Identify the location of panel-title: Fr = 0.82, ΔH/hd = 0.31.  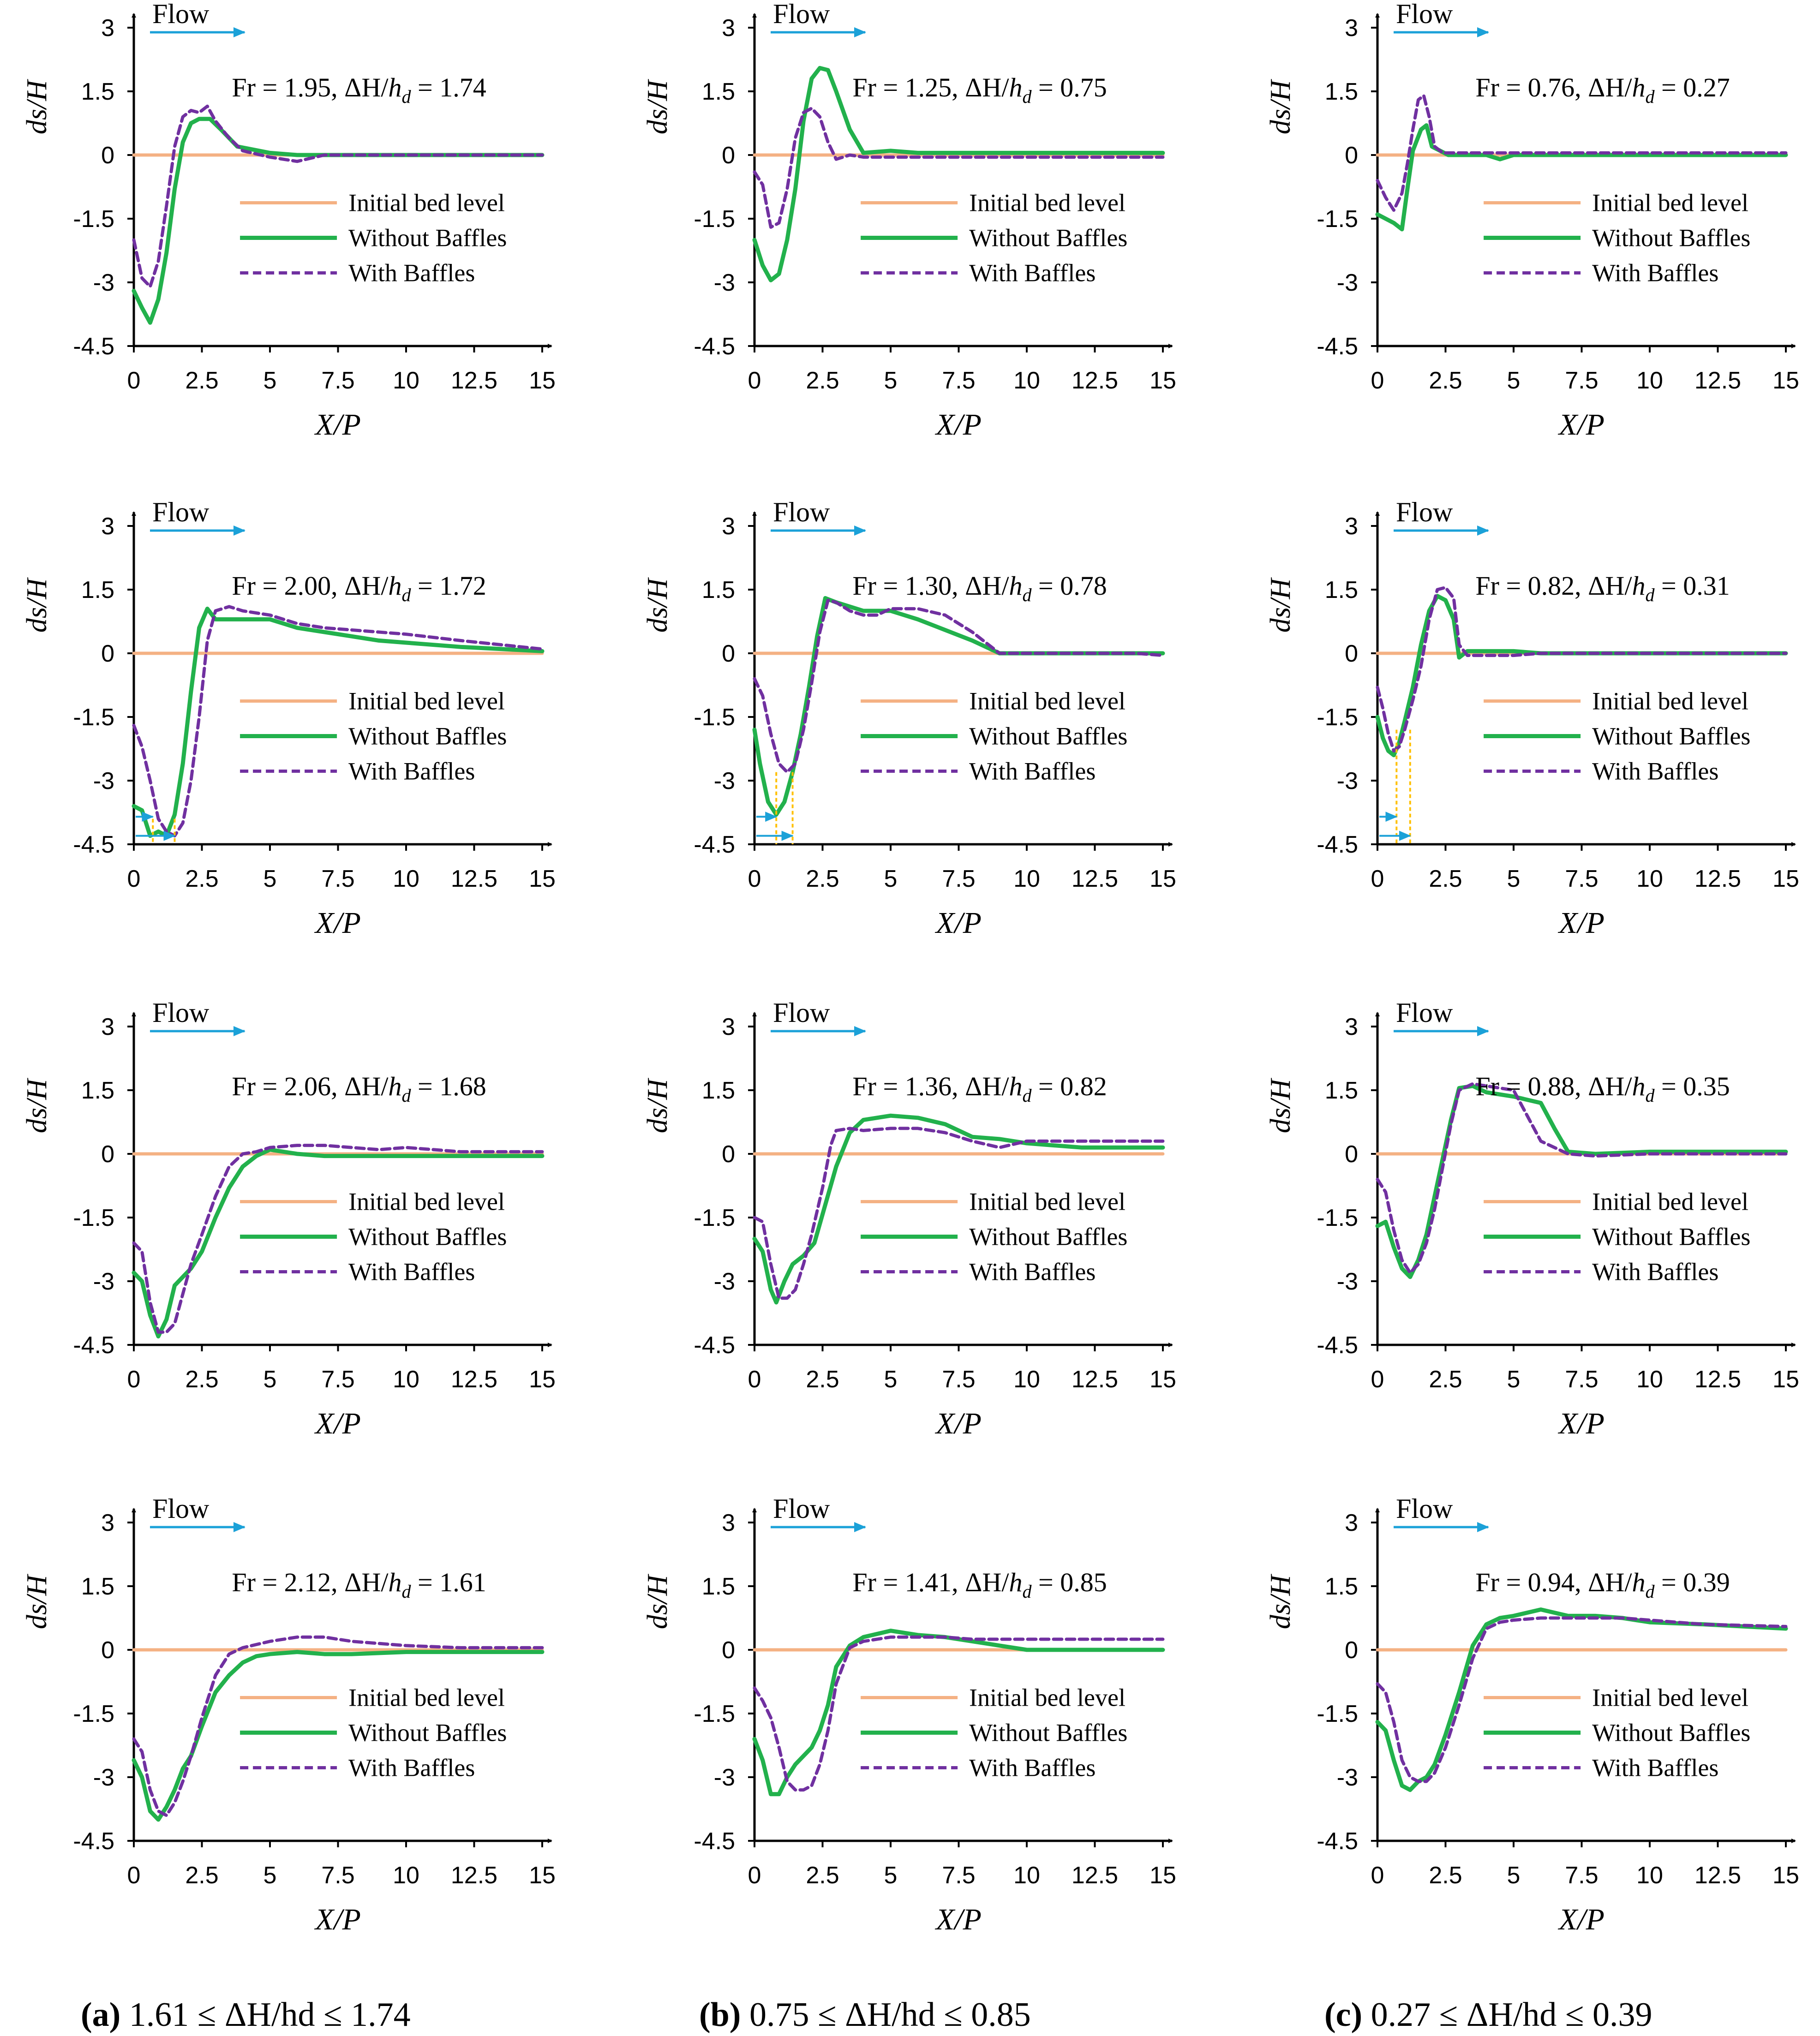
(1602, 588).